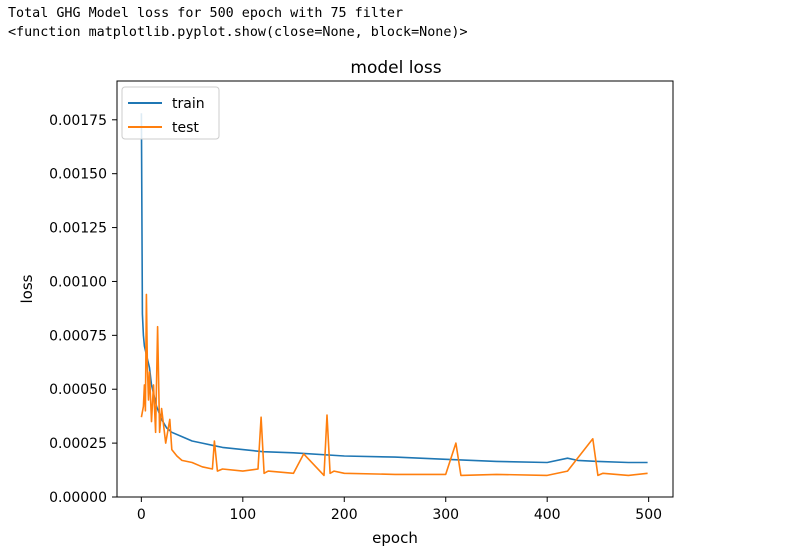 This screenshot has width=795, height=551. I want to click on y-tick-label: 0.00075, so click(78, 336).